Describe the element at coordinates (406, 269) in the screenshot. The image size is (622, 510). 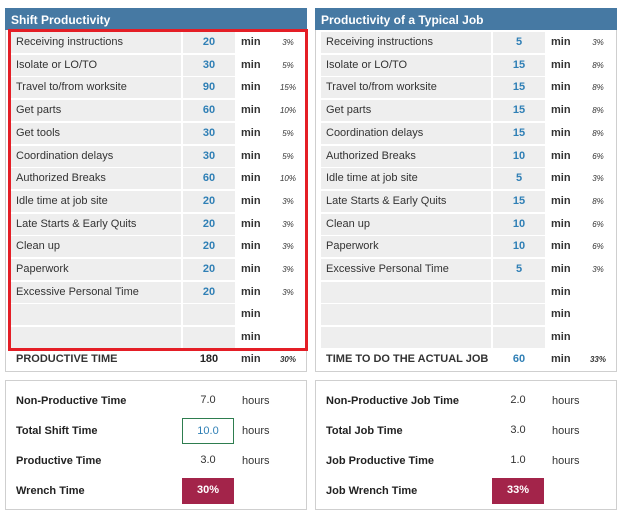
I see `cell-label: Excessive Personal Time` at that location.